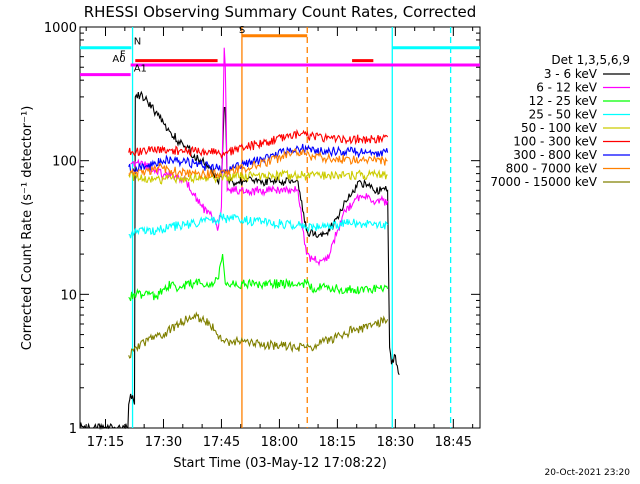 The width and height of the screenshot is (640, 484). Describe the element at coordinates (279, 442) in the screenshot. I see `x-tick-label: 18:00` at that location.